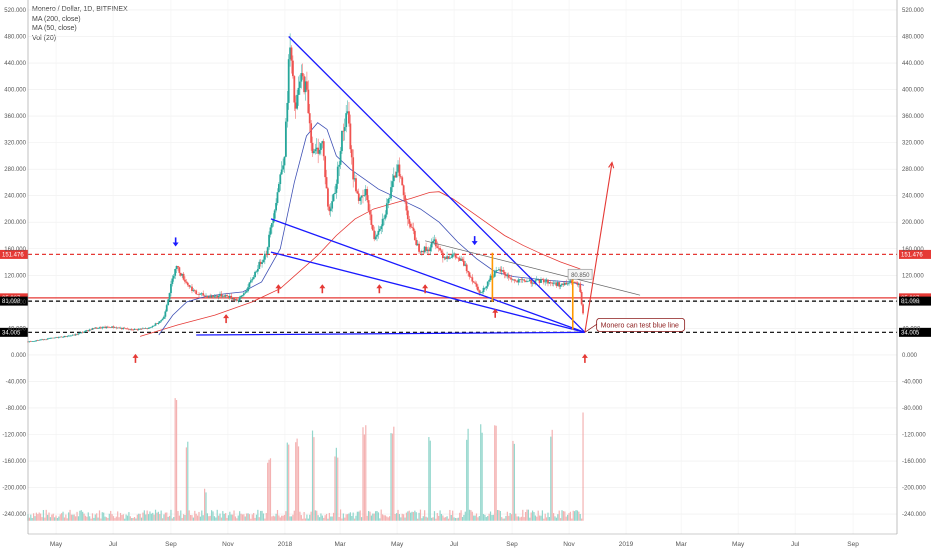 Image resolution: width=932 pixels, height=550 pixels. Describe the element at coordinates (910, 333) in the screenshot. I see `level-label-right: 34.005` at that location.